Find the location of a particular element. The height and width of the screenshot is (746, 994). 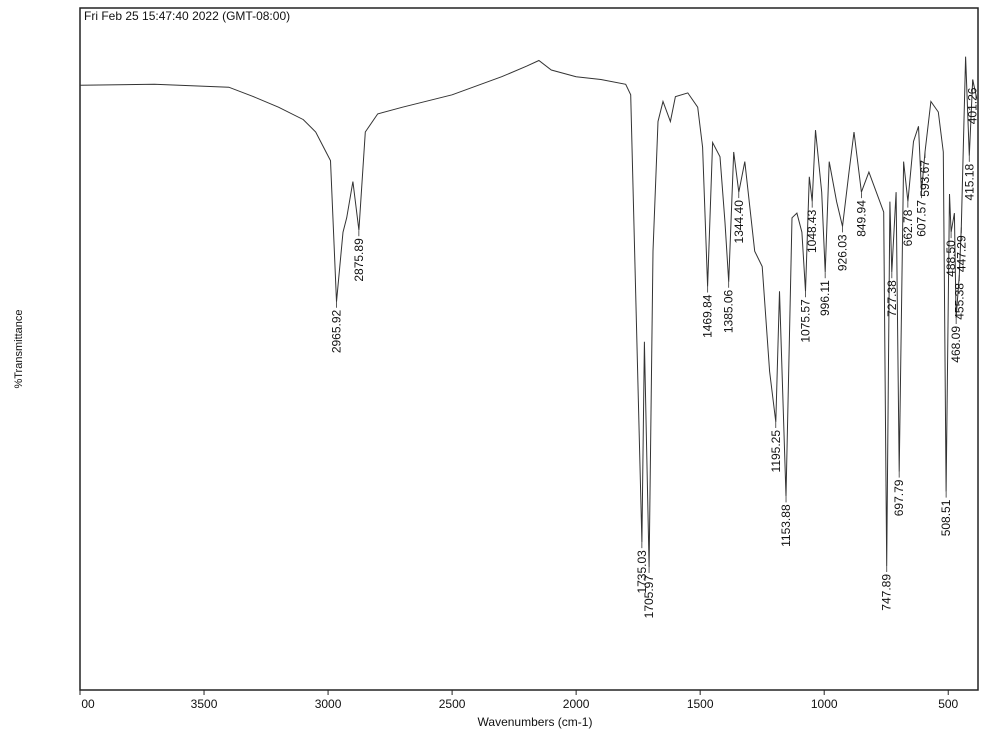

peak-label: 1153.88 is located at coordinates (786, 525).